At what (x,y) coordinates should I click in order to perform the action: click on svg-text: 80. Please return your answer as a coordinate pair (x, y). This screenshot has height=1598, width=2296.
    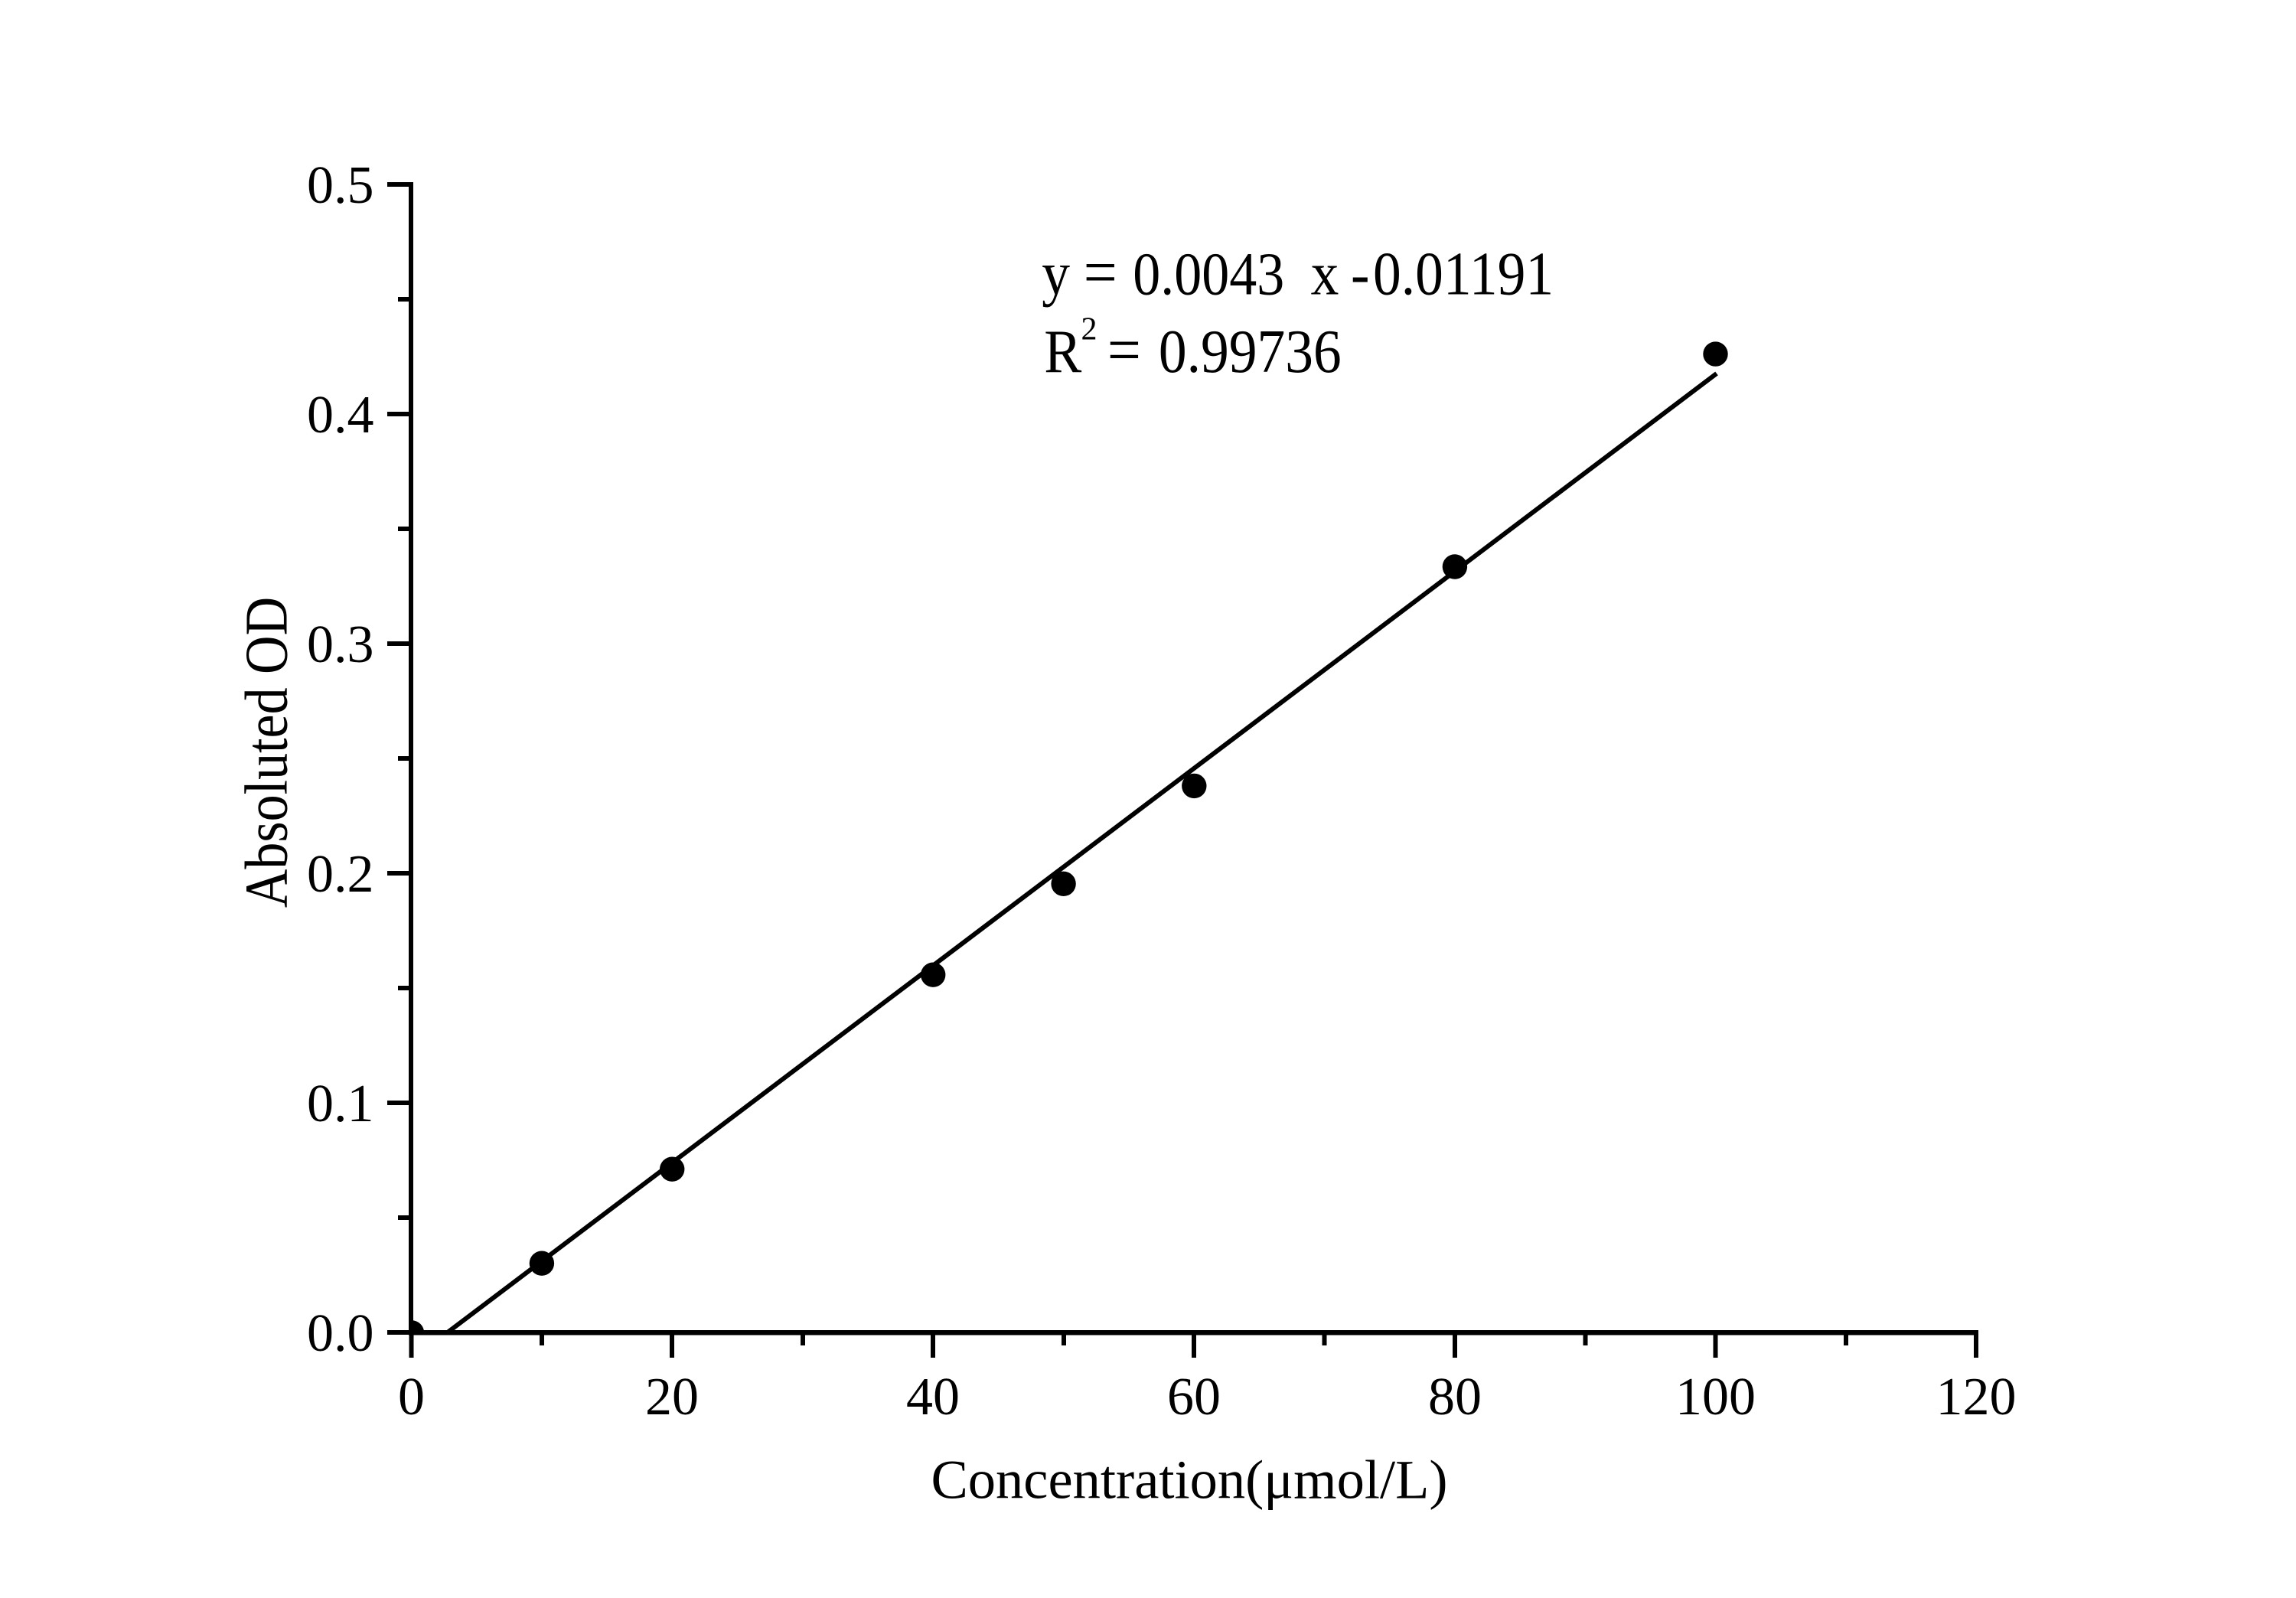
    Looking at the image, I should click on (1455, 1397).